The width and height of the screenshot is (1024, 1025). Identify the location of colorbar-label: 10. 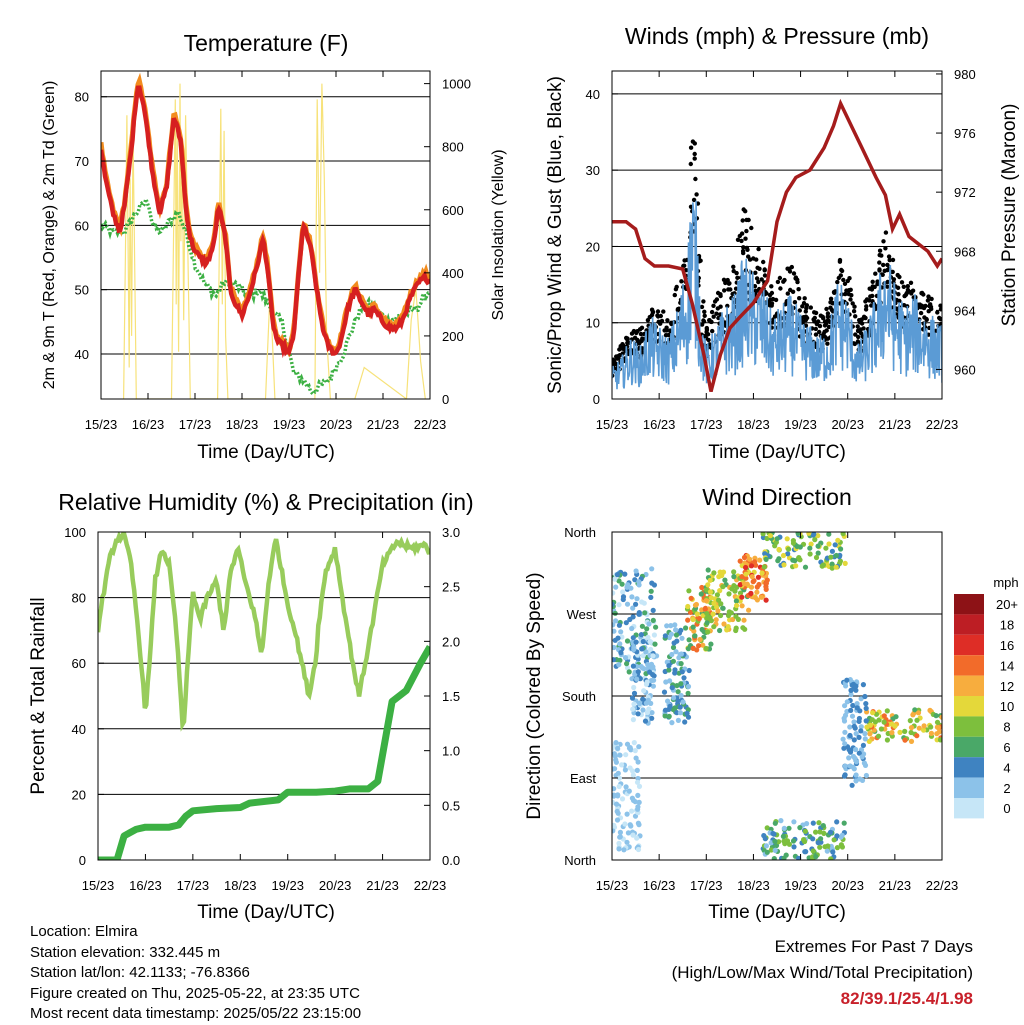
(1007, 706).